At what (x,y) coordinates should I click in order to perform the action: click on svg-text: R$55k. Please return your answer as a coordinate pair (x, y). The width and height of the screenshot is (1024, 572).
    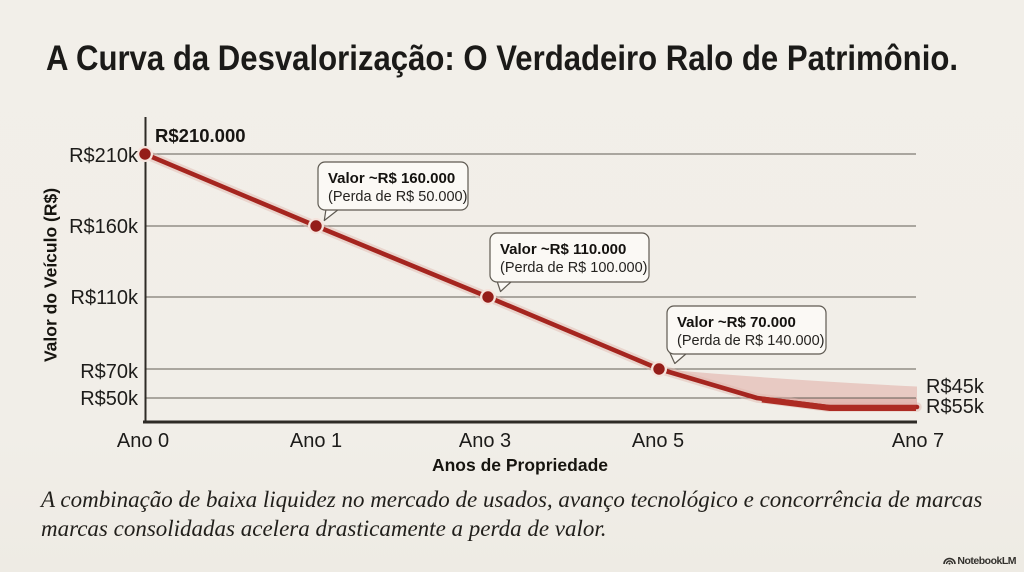
    Looking at the image, I should click on (955, 407).